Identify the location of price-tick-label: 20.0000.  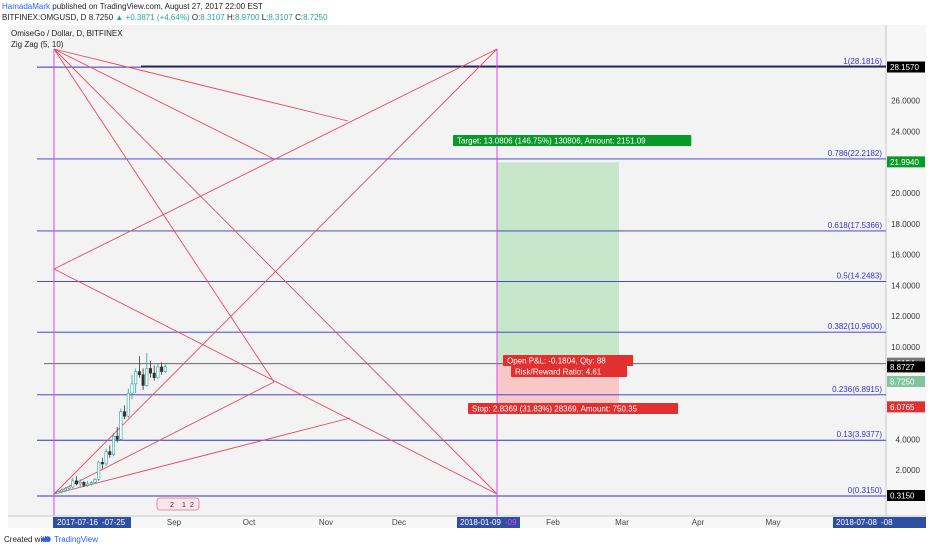
(905, 193).